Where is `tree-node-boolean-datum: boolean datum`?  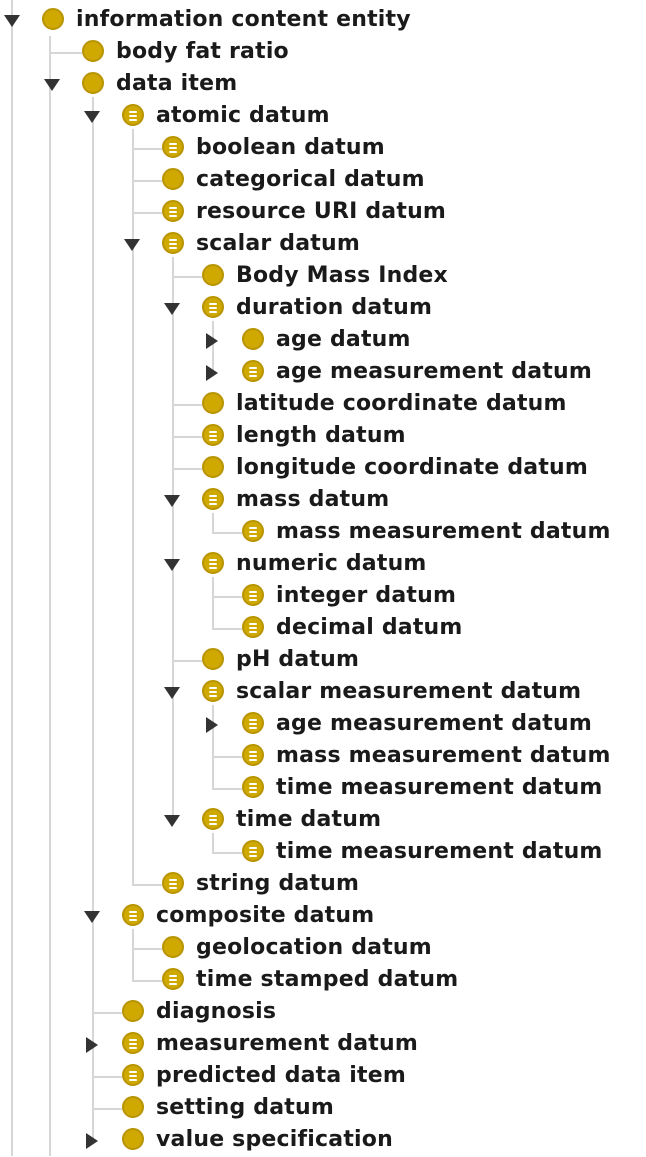
tree-node-boolean-datum: boolean datum is located at coordinates (323, 149).